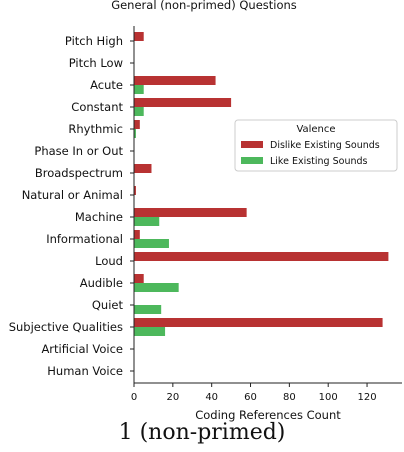  What do you see at coordinates (82, 349) in the screenshot?
I see `category-label: Artificial Voice` at bounding box center [82, 349].